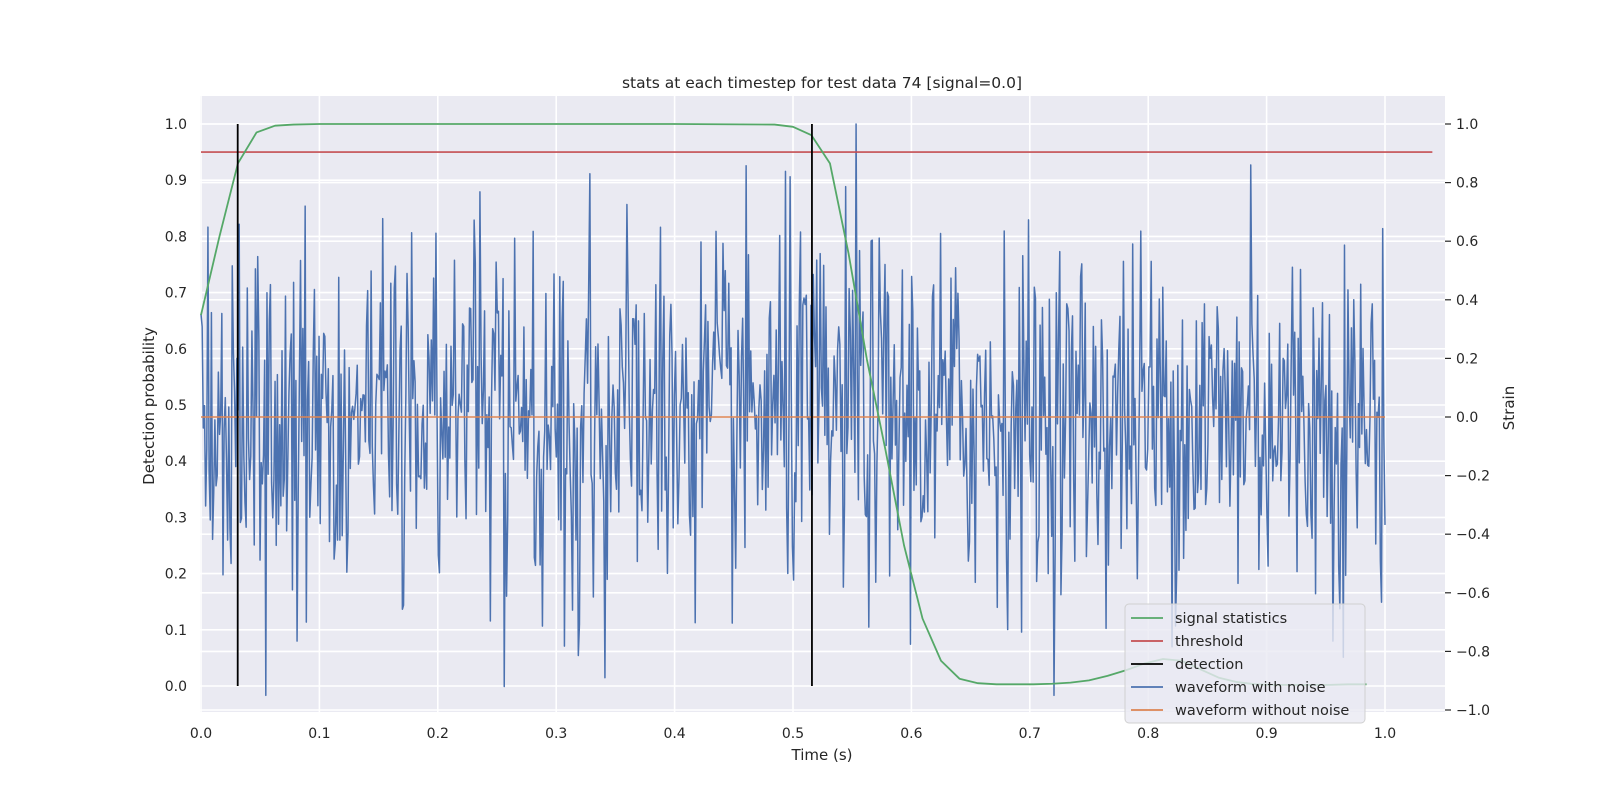 Image resolution: width=1600 pixels, height=800 pixels. I want to click on y-left-tick-label: 0.3, so click(176, 518).